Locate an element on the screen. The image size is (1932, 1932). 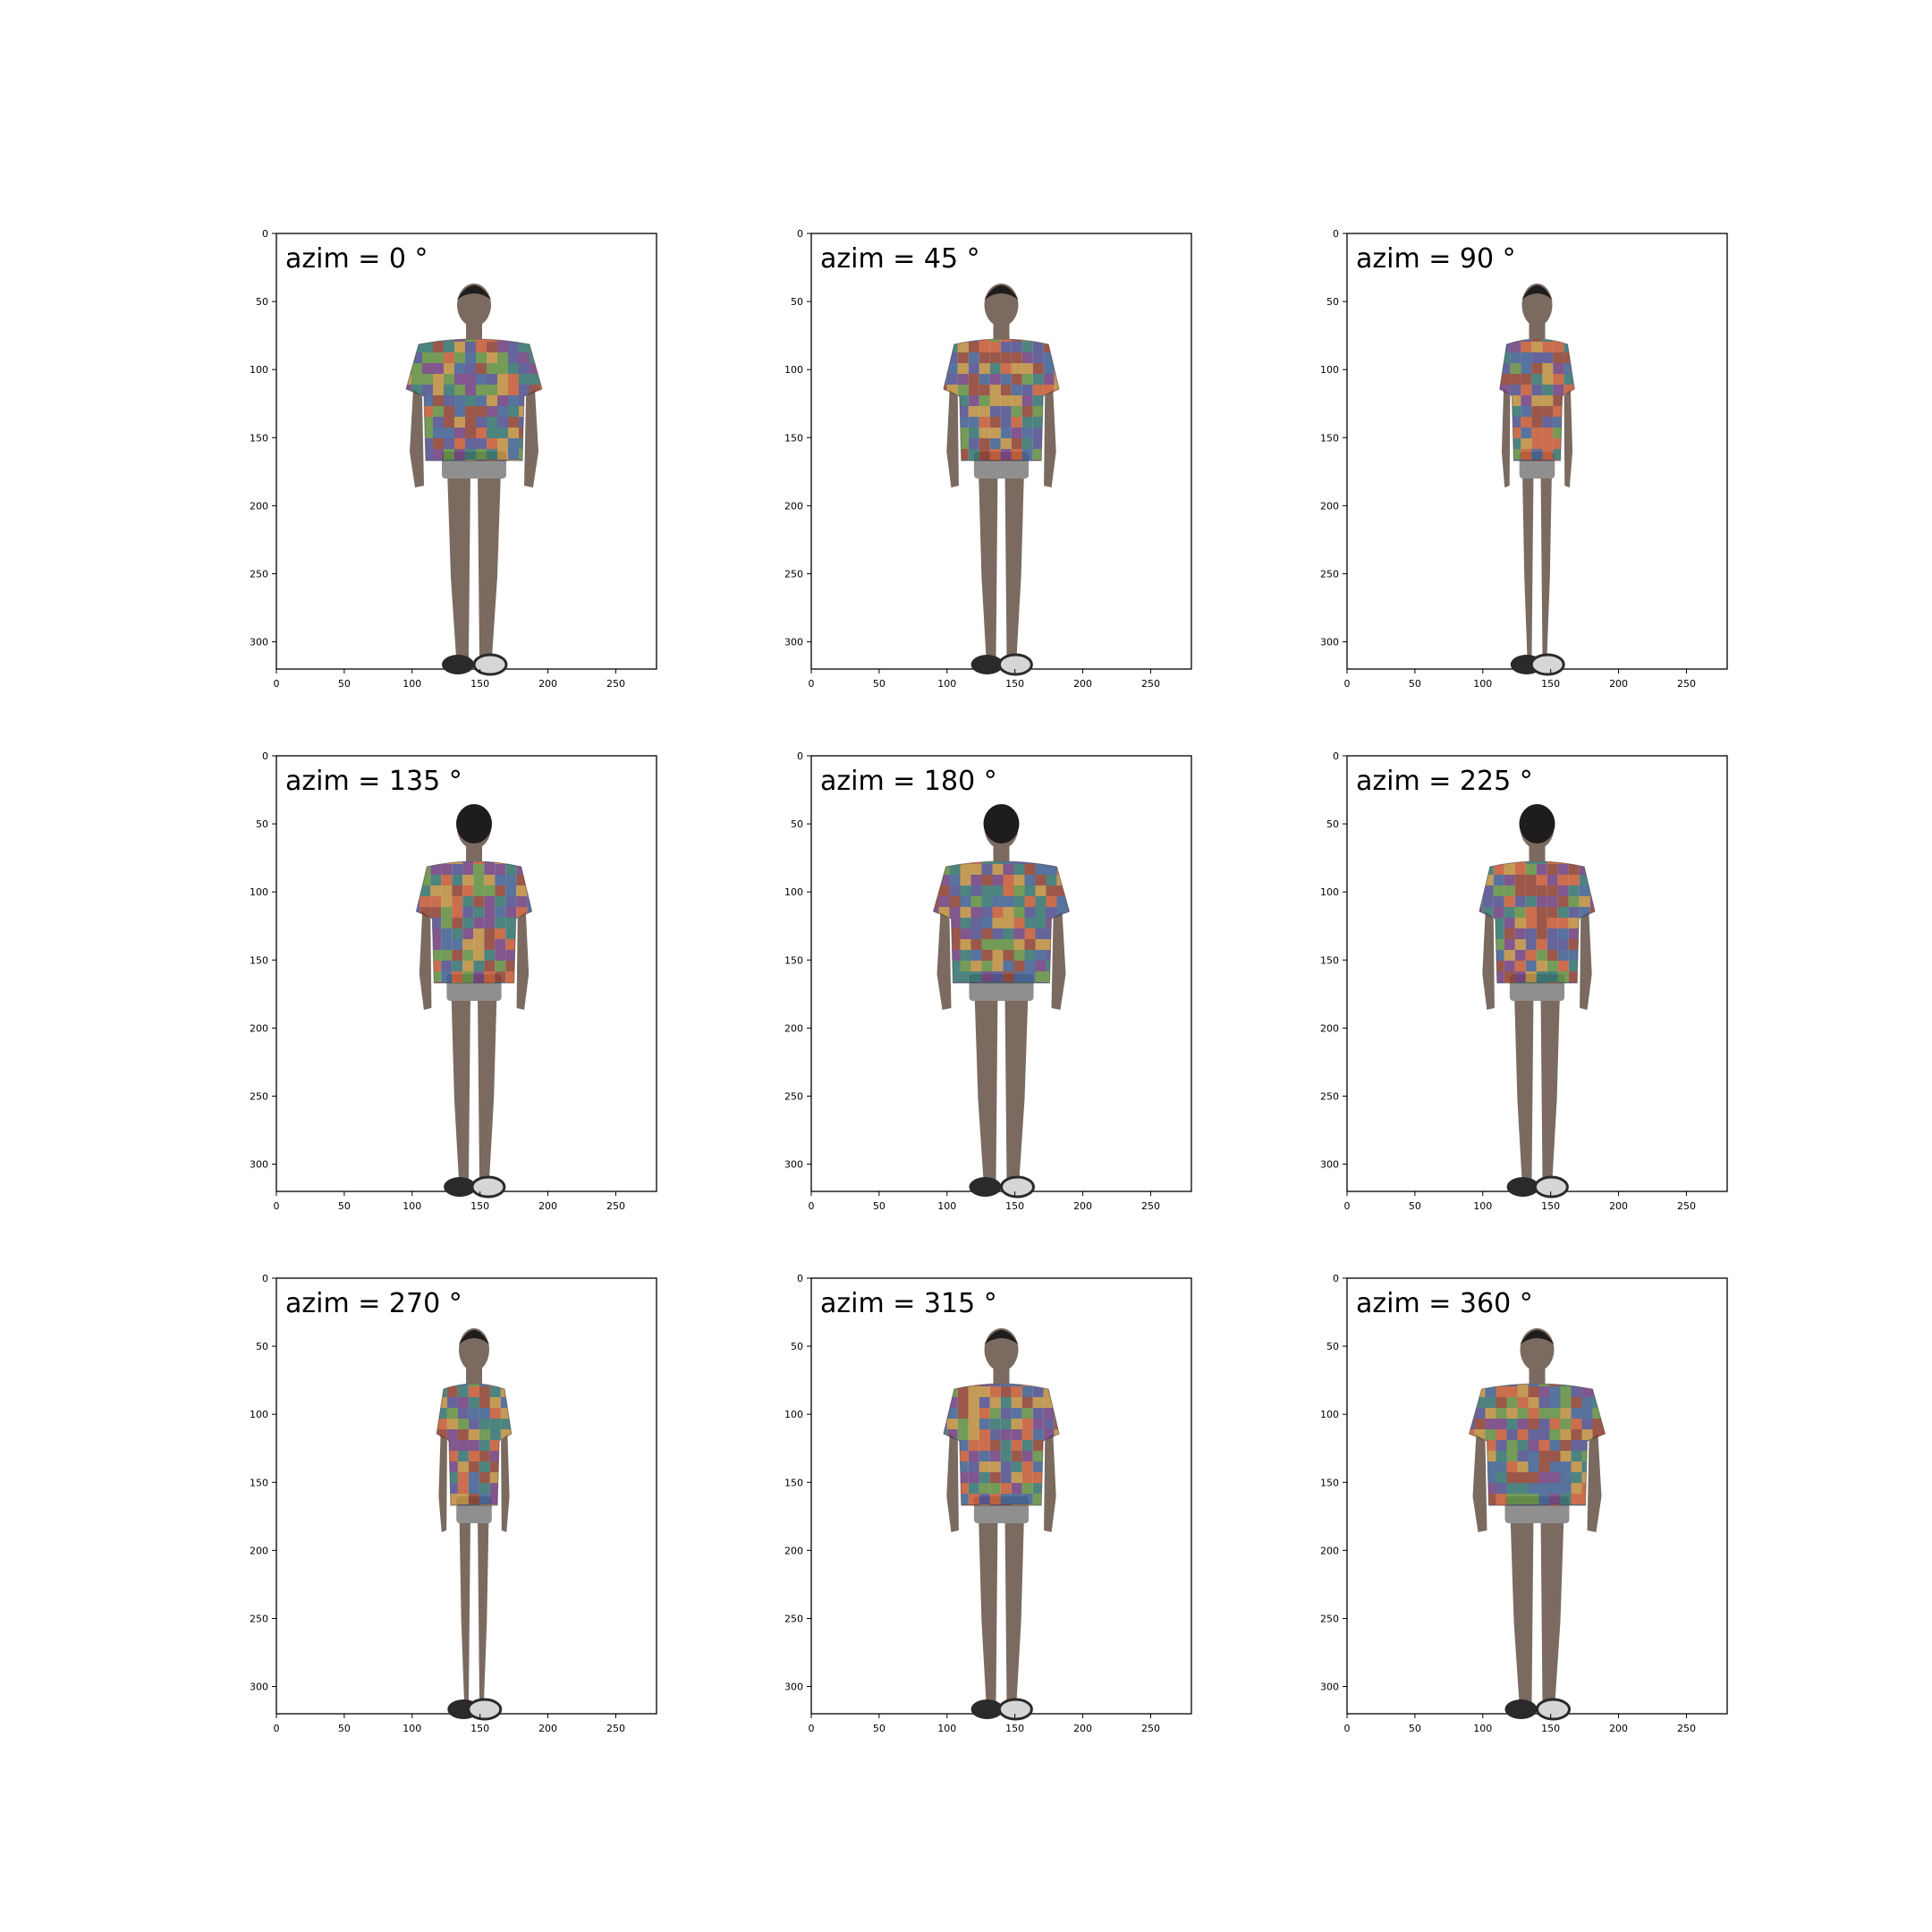
azimuth-label: azim = 45 ° is located at coordinates (900, 259).